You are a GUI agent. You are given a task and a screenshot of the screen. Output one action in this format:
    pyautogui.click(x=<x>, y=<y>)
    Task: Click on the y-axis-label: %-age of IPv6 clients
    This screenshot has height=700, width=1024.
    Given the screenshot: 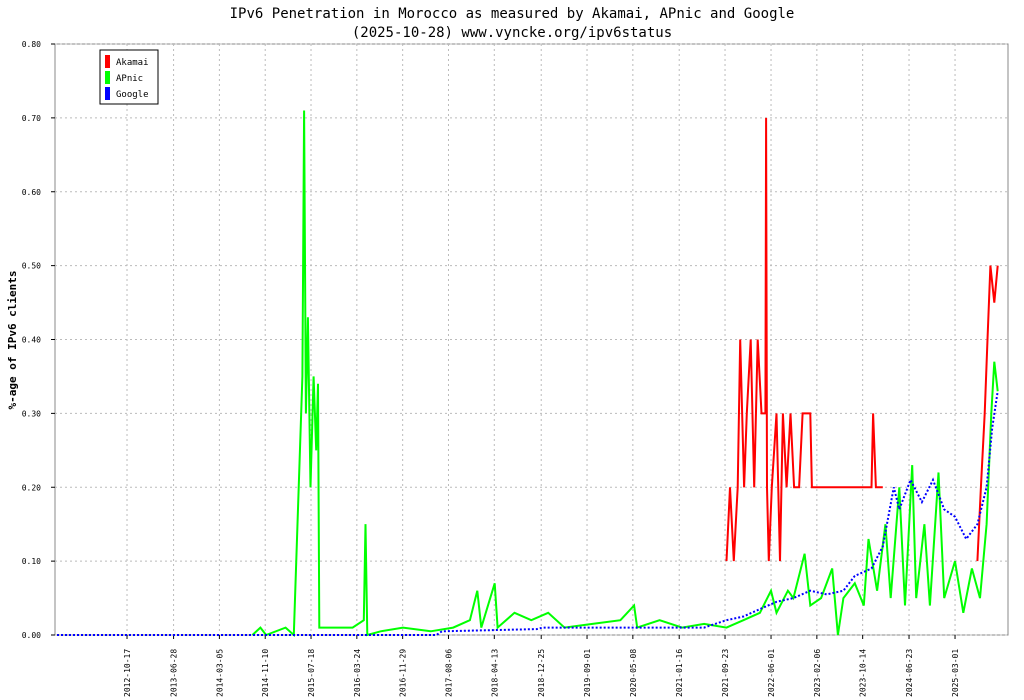 What is the action you would take?
    pyautogui.click(x=12, y=339)
    